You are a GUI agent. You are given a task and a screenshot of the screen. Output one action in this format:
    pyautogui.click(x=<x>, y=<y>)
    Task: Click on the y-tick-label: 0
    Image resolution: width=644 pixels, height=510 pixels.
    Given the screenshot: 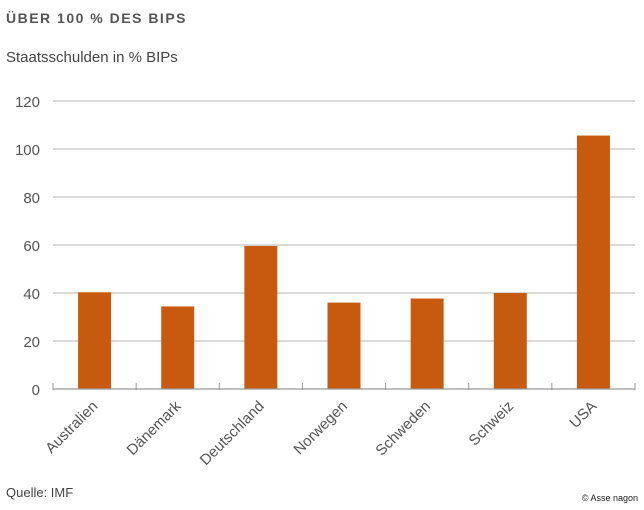 What is the action you would take?
    pyautogui.click(x=36, y=390)
    